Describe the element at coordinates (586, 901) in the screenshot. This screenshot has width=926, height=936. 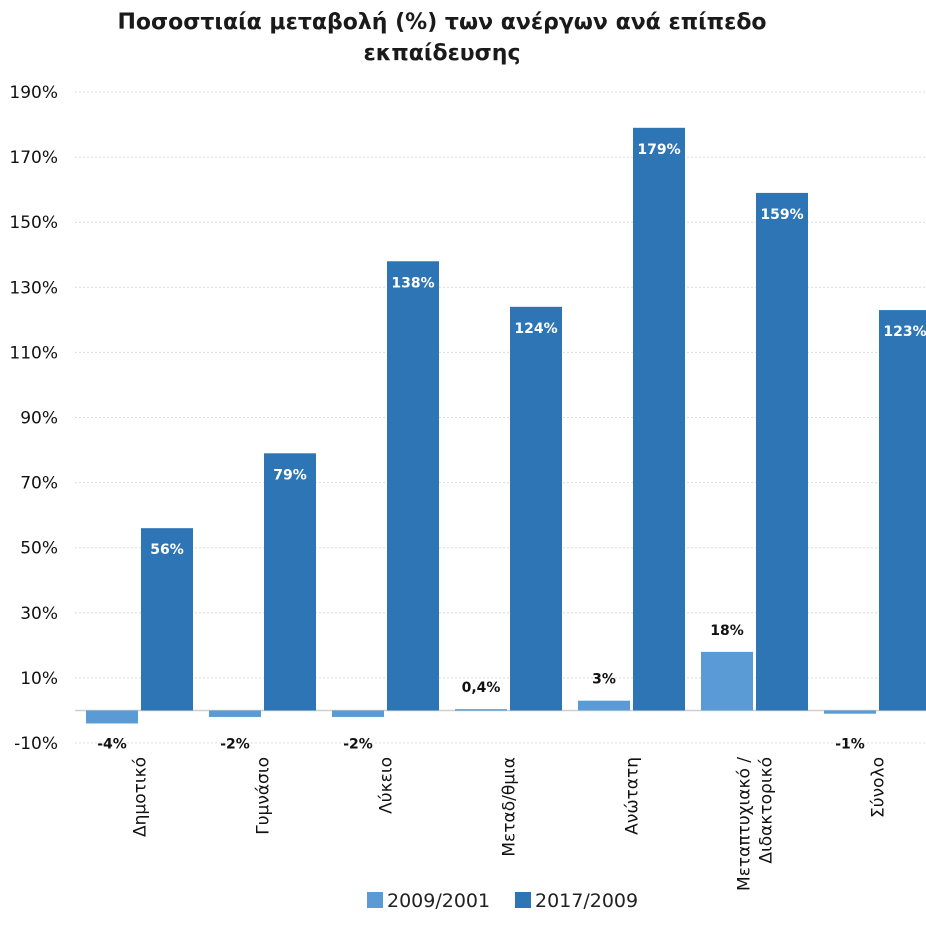
I see `legend-label: 2017/2009` at that location.